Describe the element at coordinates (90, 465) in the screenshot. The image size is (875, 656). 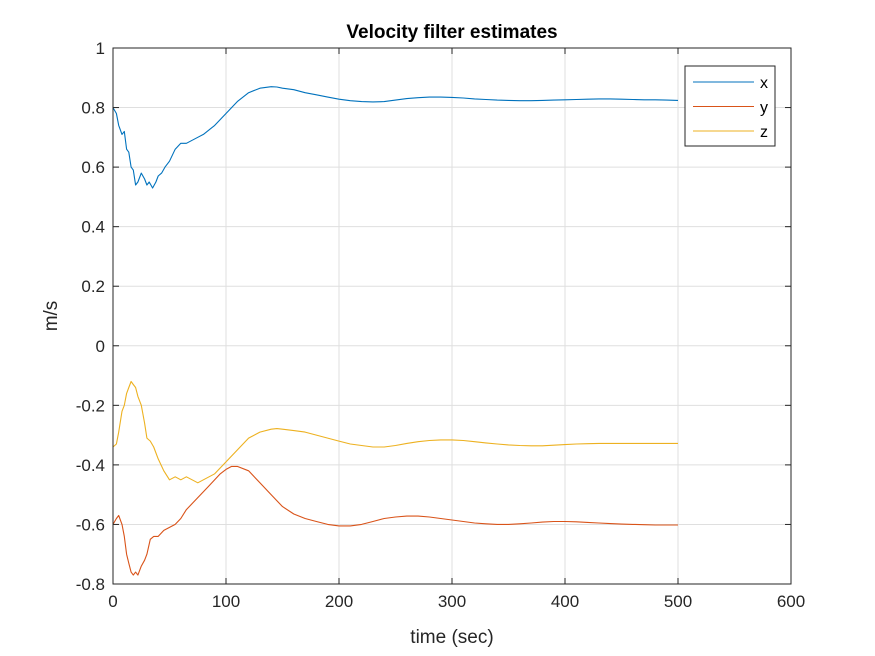
I see `y-tick-label: -0.4` at that location.